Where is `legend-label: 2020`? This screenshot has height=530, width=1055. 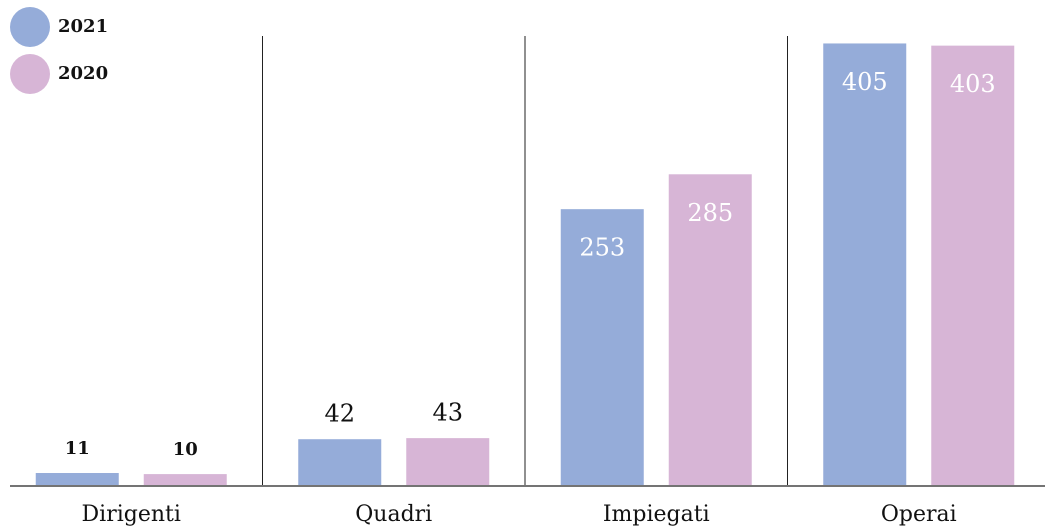
legend-label: 2020 is located at coordinates (83, 73).